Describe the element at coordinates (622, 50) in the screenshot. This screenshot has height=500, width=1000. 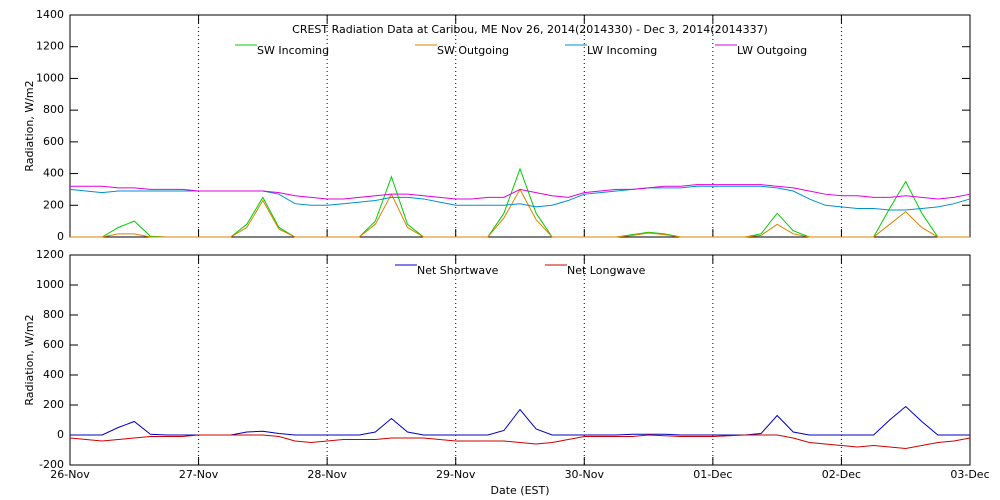
I see `legend-label: LW Incoming` at that location.